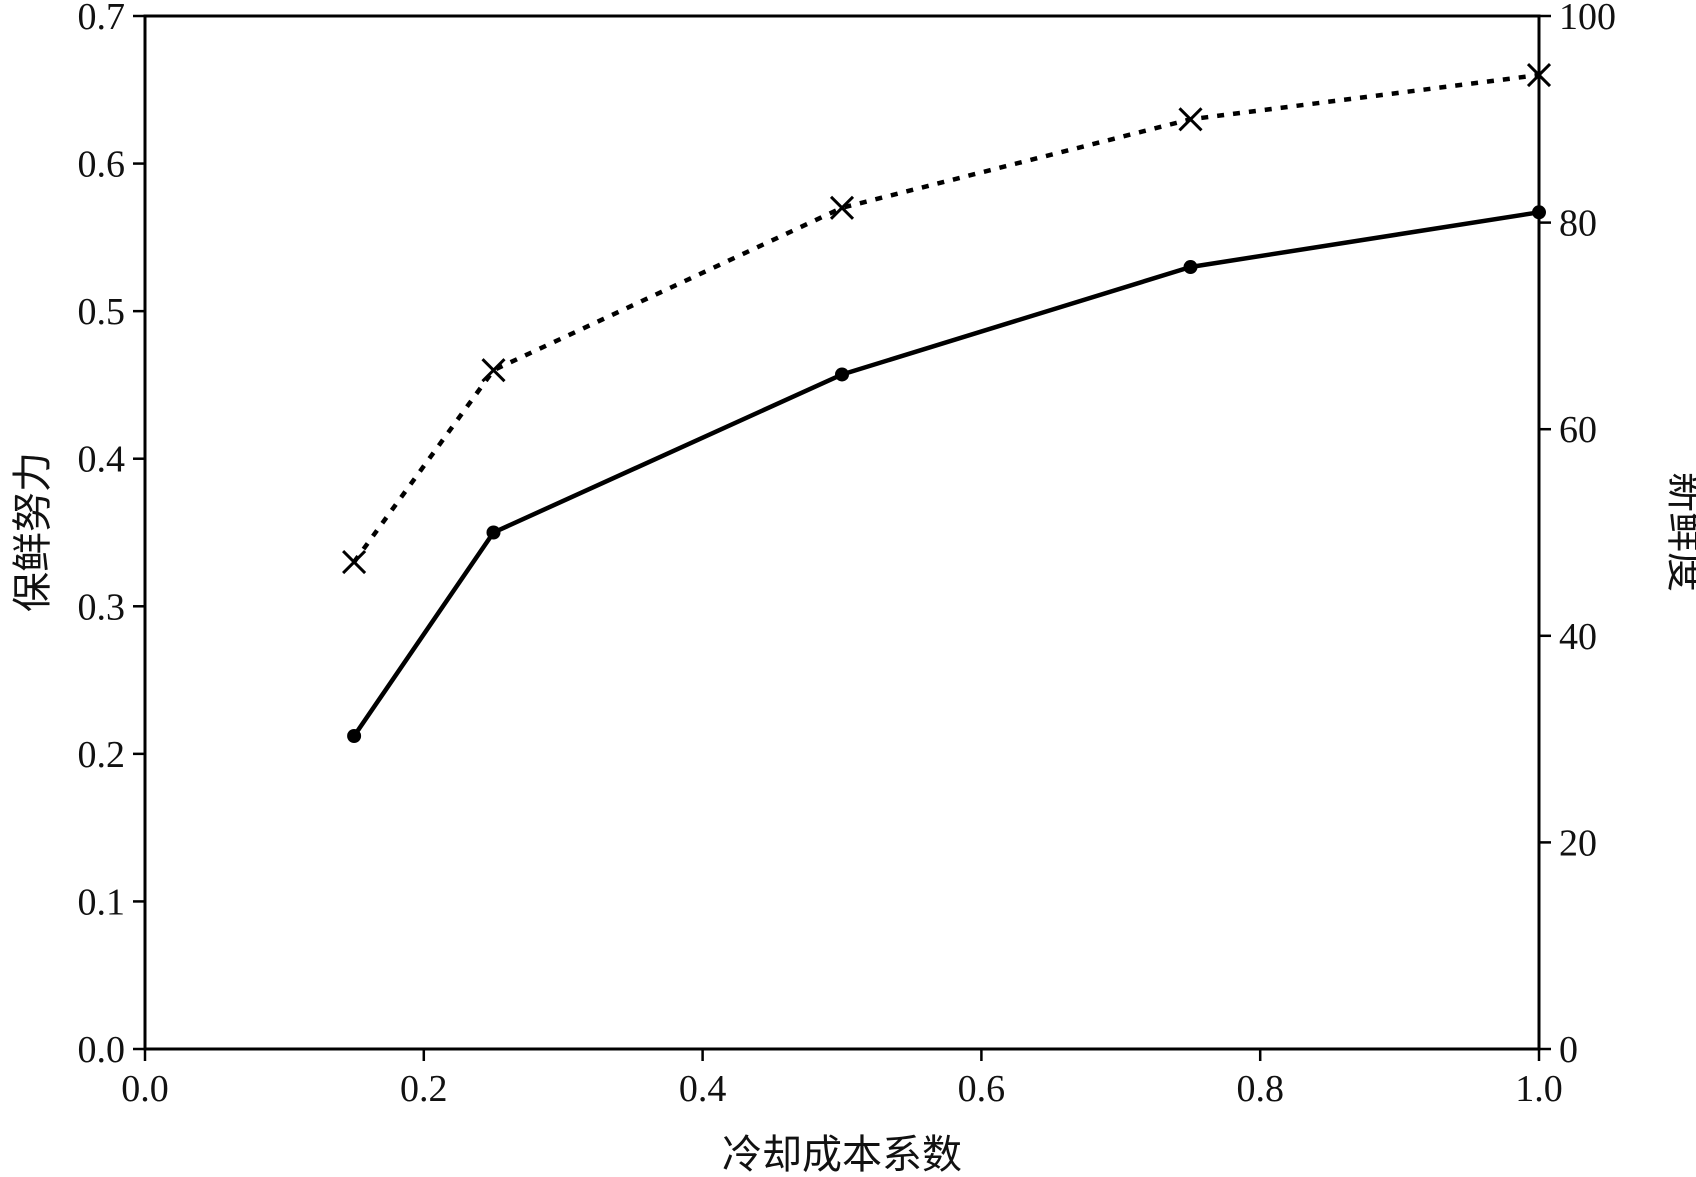 This screenshot has width=1696, height=1177. What do you see at coordinates (1539, 1089) in the screenshot?
I see `x-tick-label: 1.0` at bounding box center [1539, 1089].